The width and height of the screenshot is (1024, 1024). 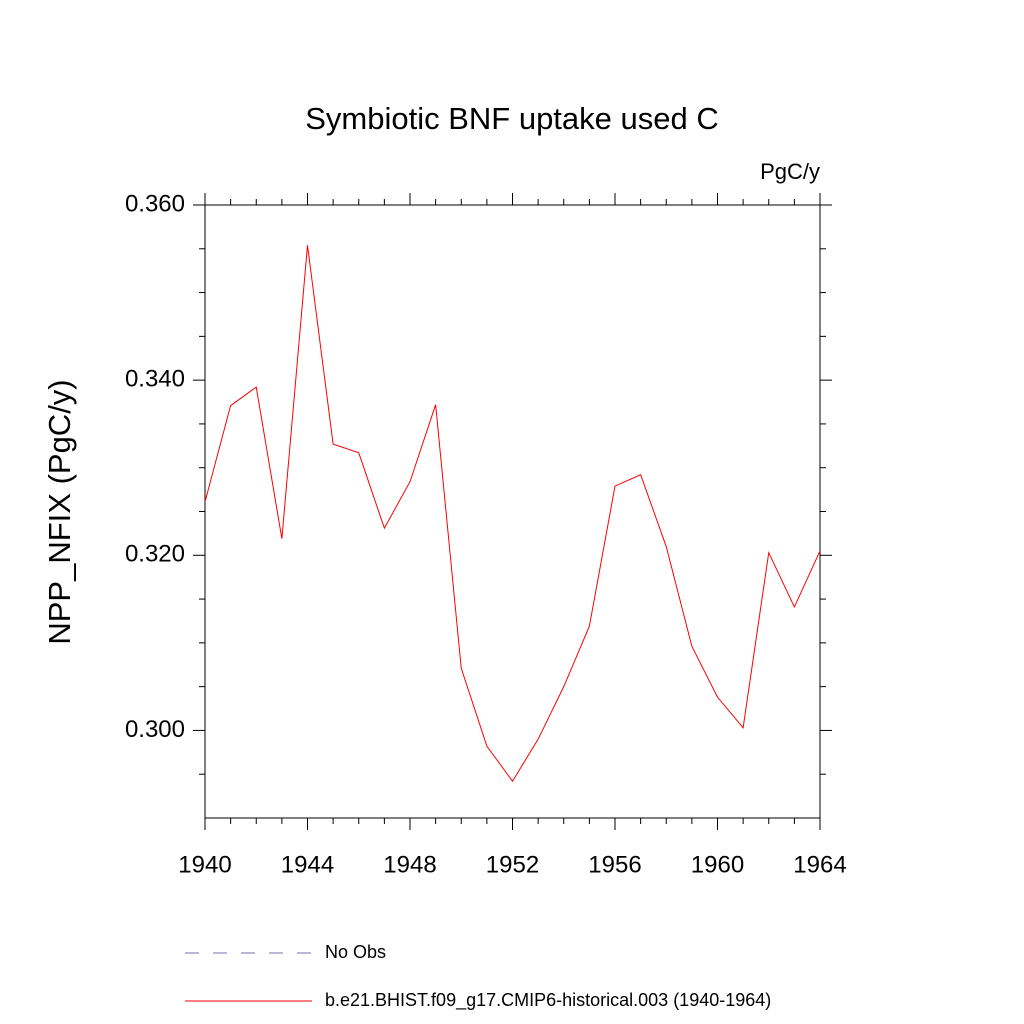 I want to click on units-label: PgC/y, so click(x=790, y=171).